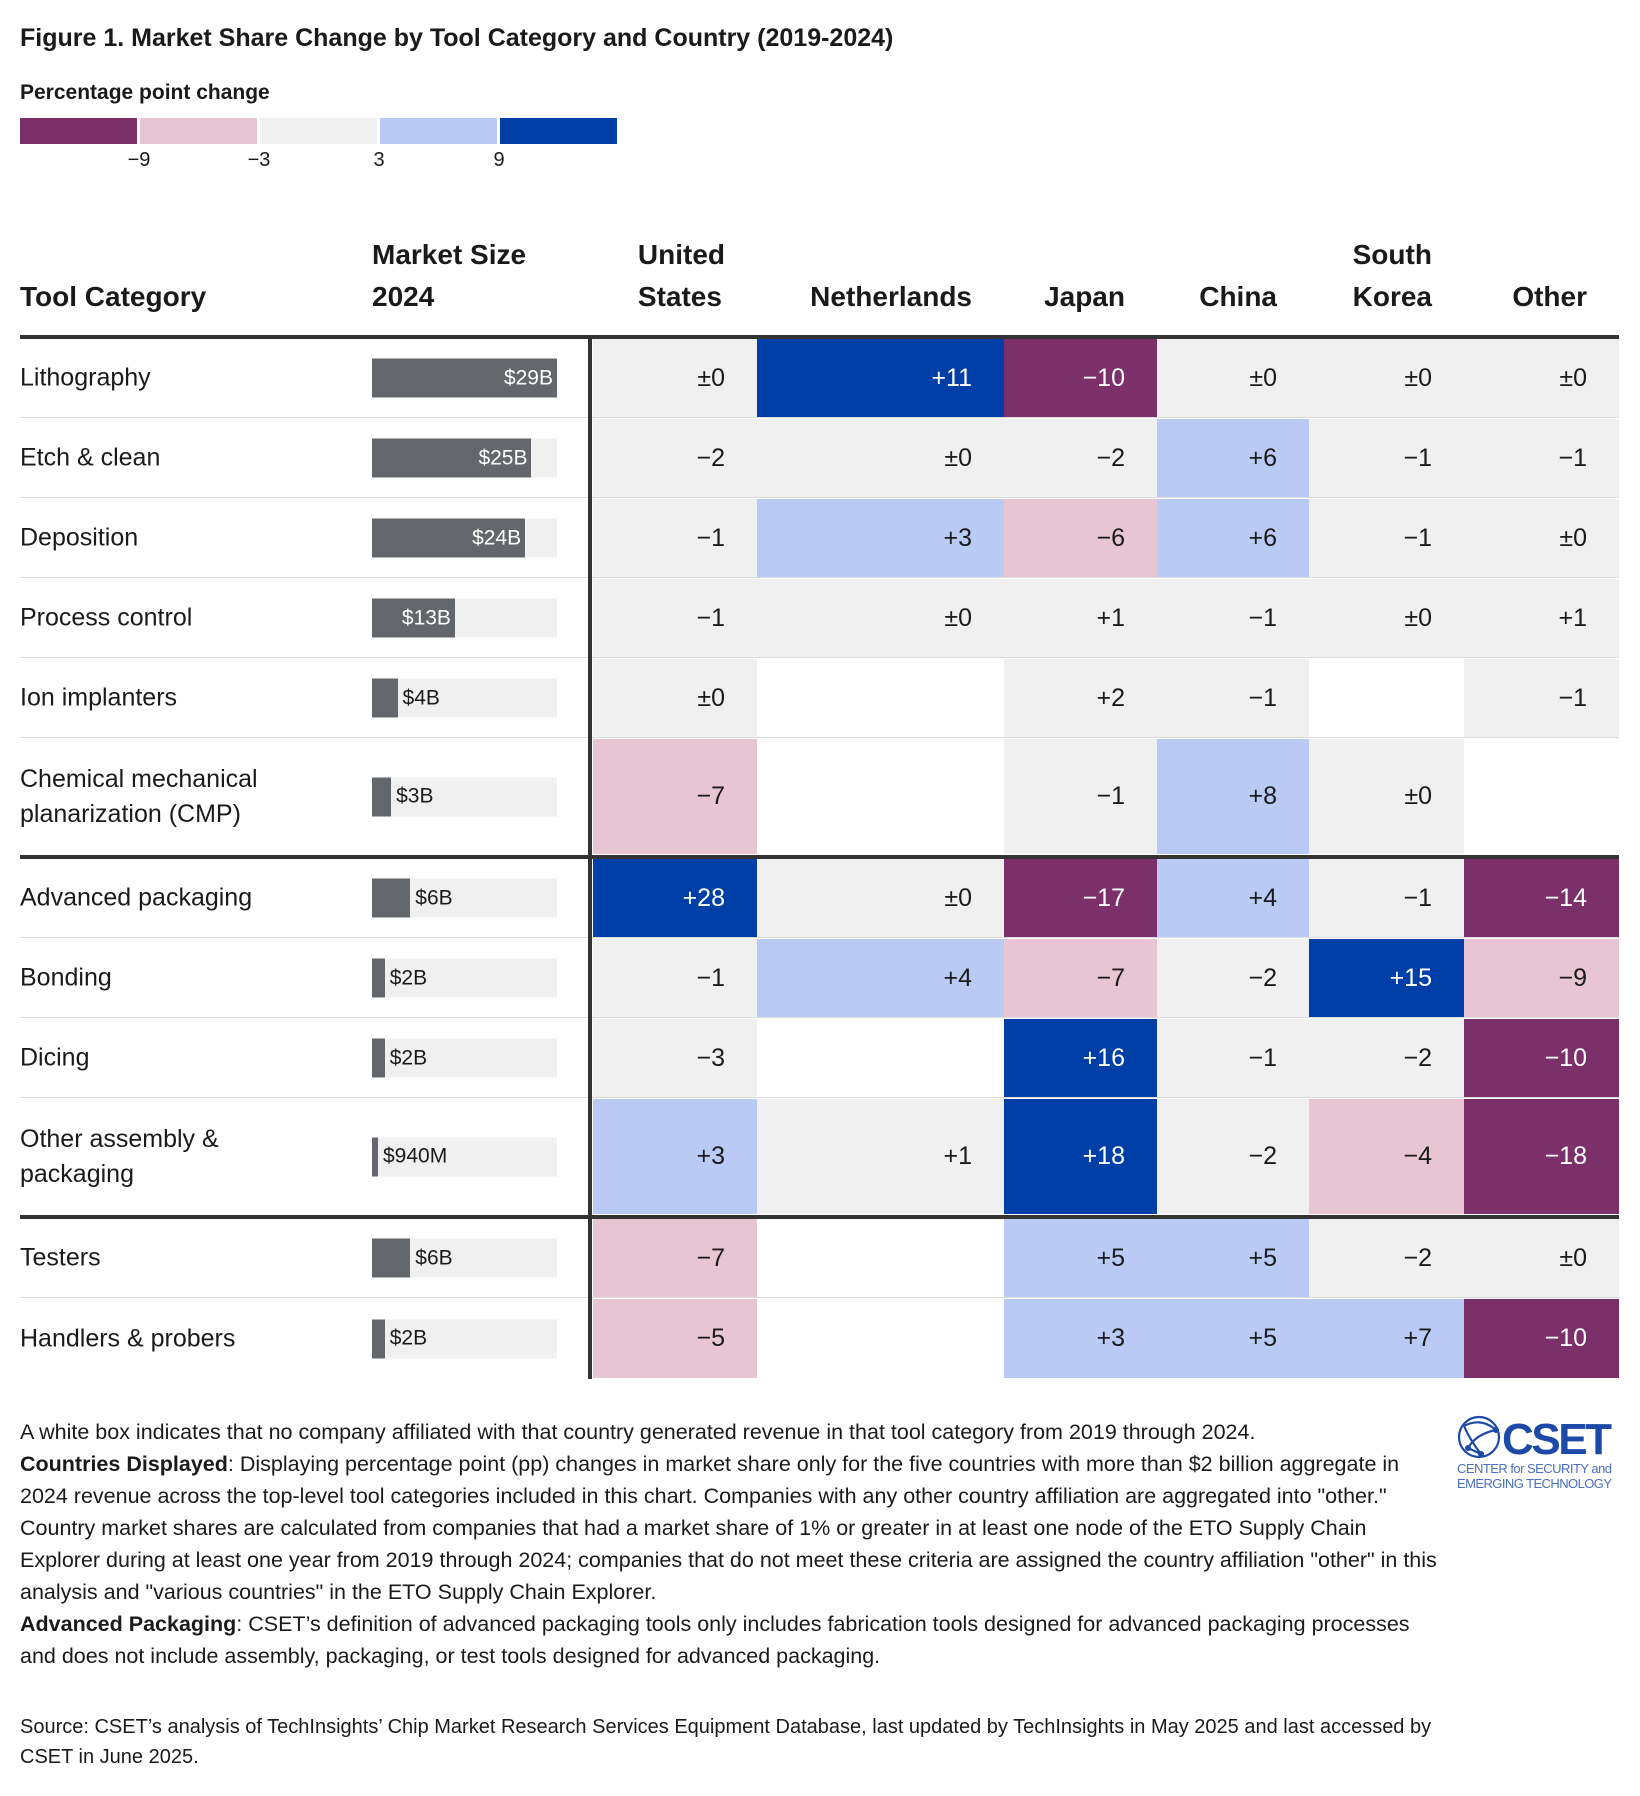  Describe the element at coordinates (55, 1057) in the screenshot. I see `tool-category-label: Dicing` at that location.